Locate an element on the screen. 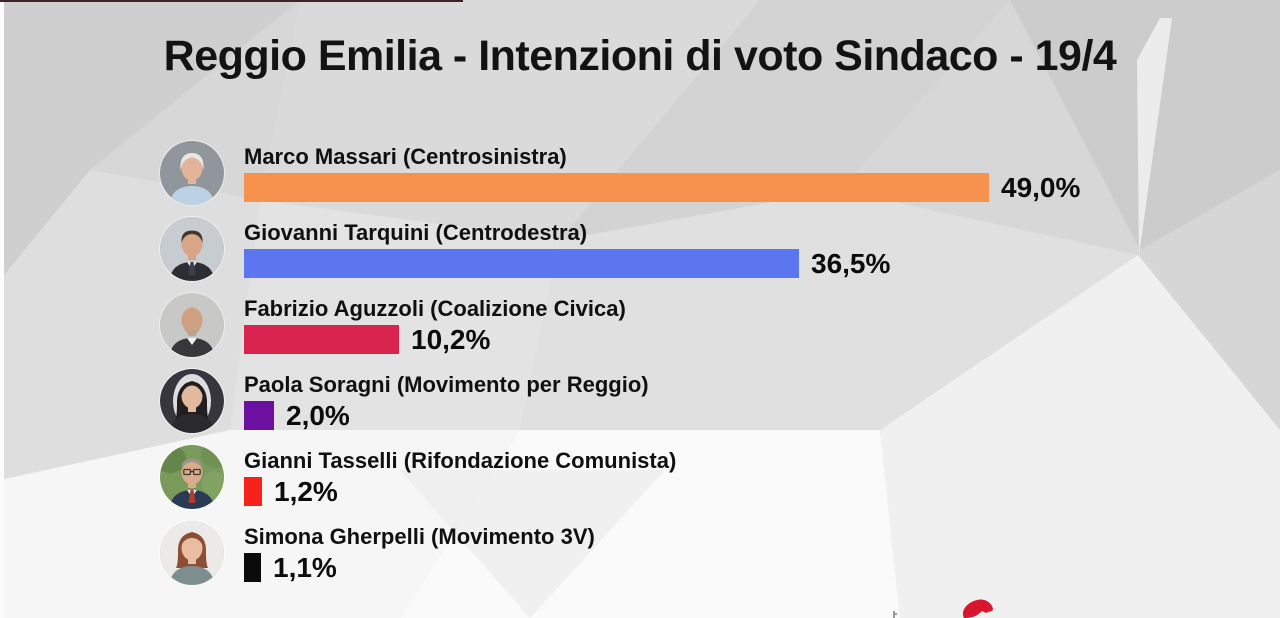 This screenshot has width=1280, height=618. vote-percentage: 1,1% is located at coordinates (305, 567).